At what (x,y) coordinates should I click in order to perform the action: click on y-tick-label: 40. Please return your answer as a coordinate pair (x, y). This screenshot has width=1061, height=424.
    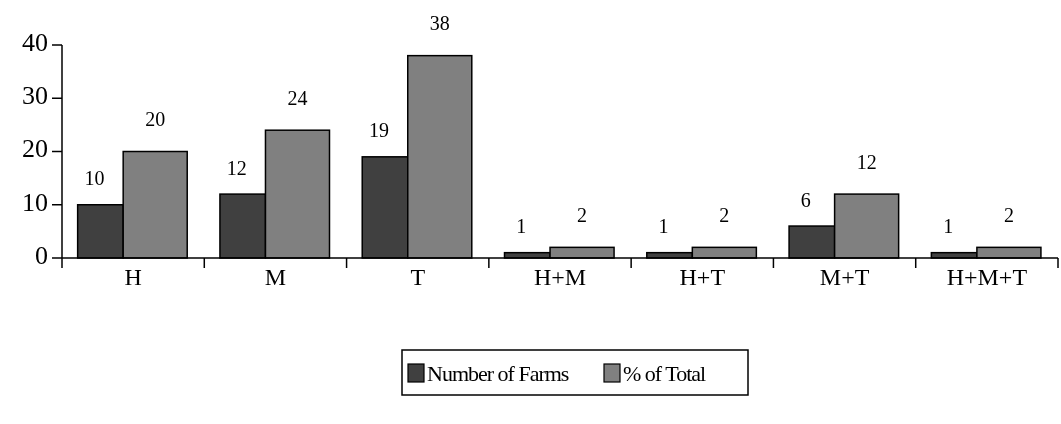
    Looking at the image, I should click on (35, 42).